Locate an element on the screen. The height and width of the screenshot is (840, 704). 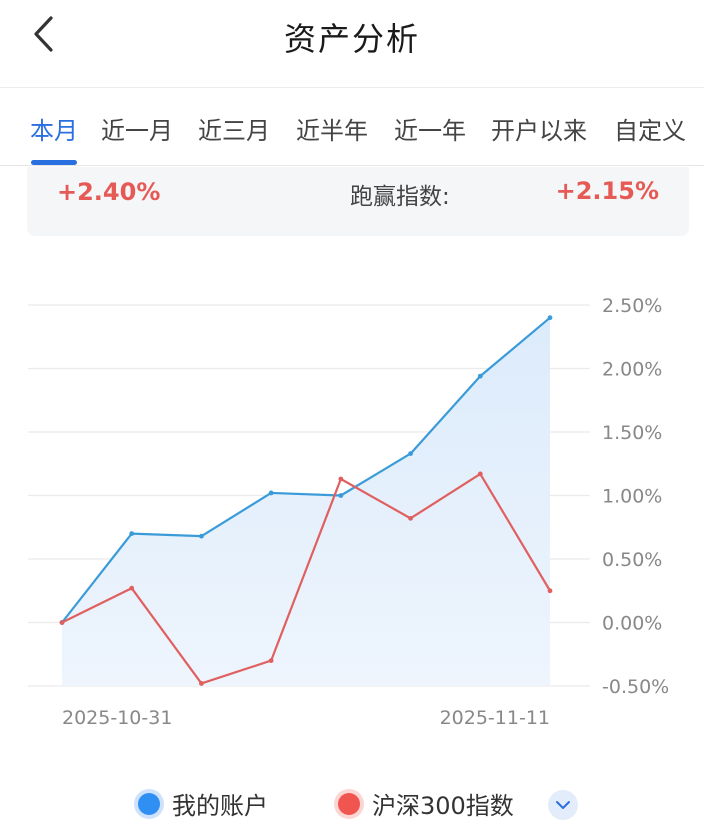
tab-last-3-months: 近三月 is located at coordinates (234, 131).